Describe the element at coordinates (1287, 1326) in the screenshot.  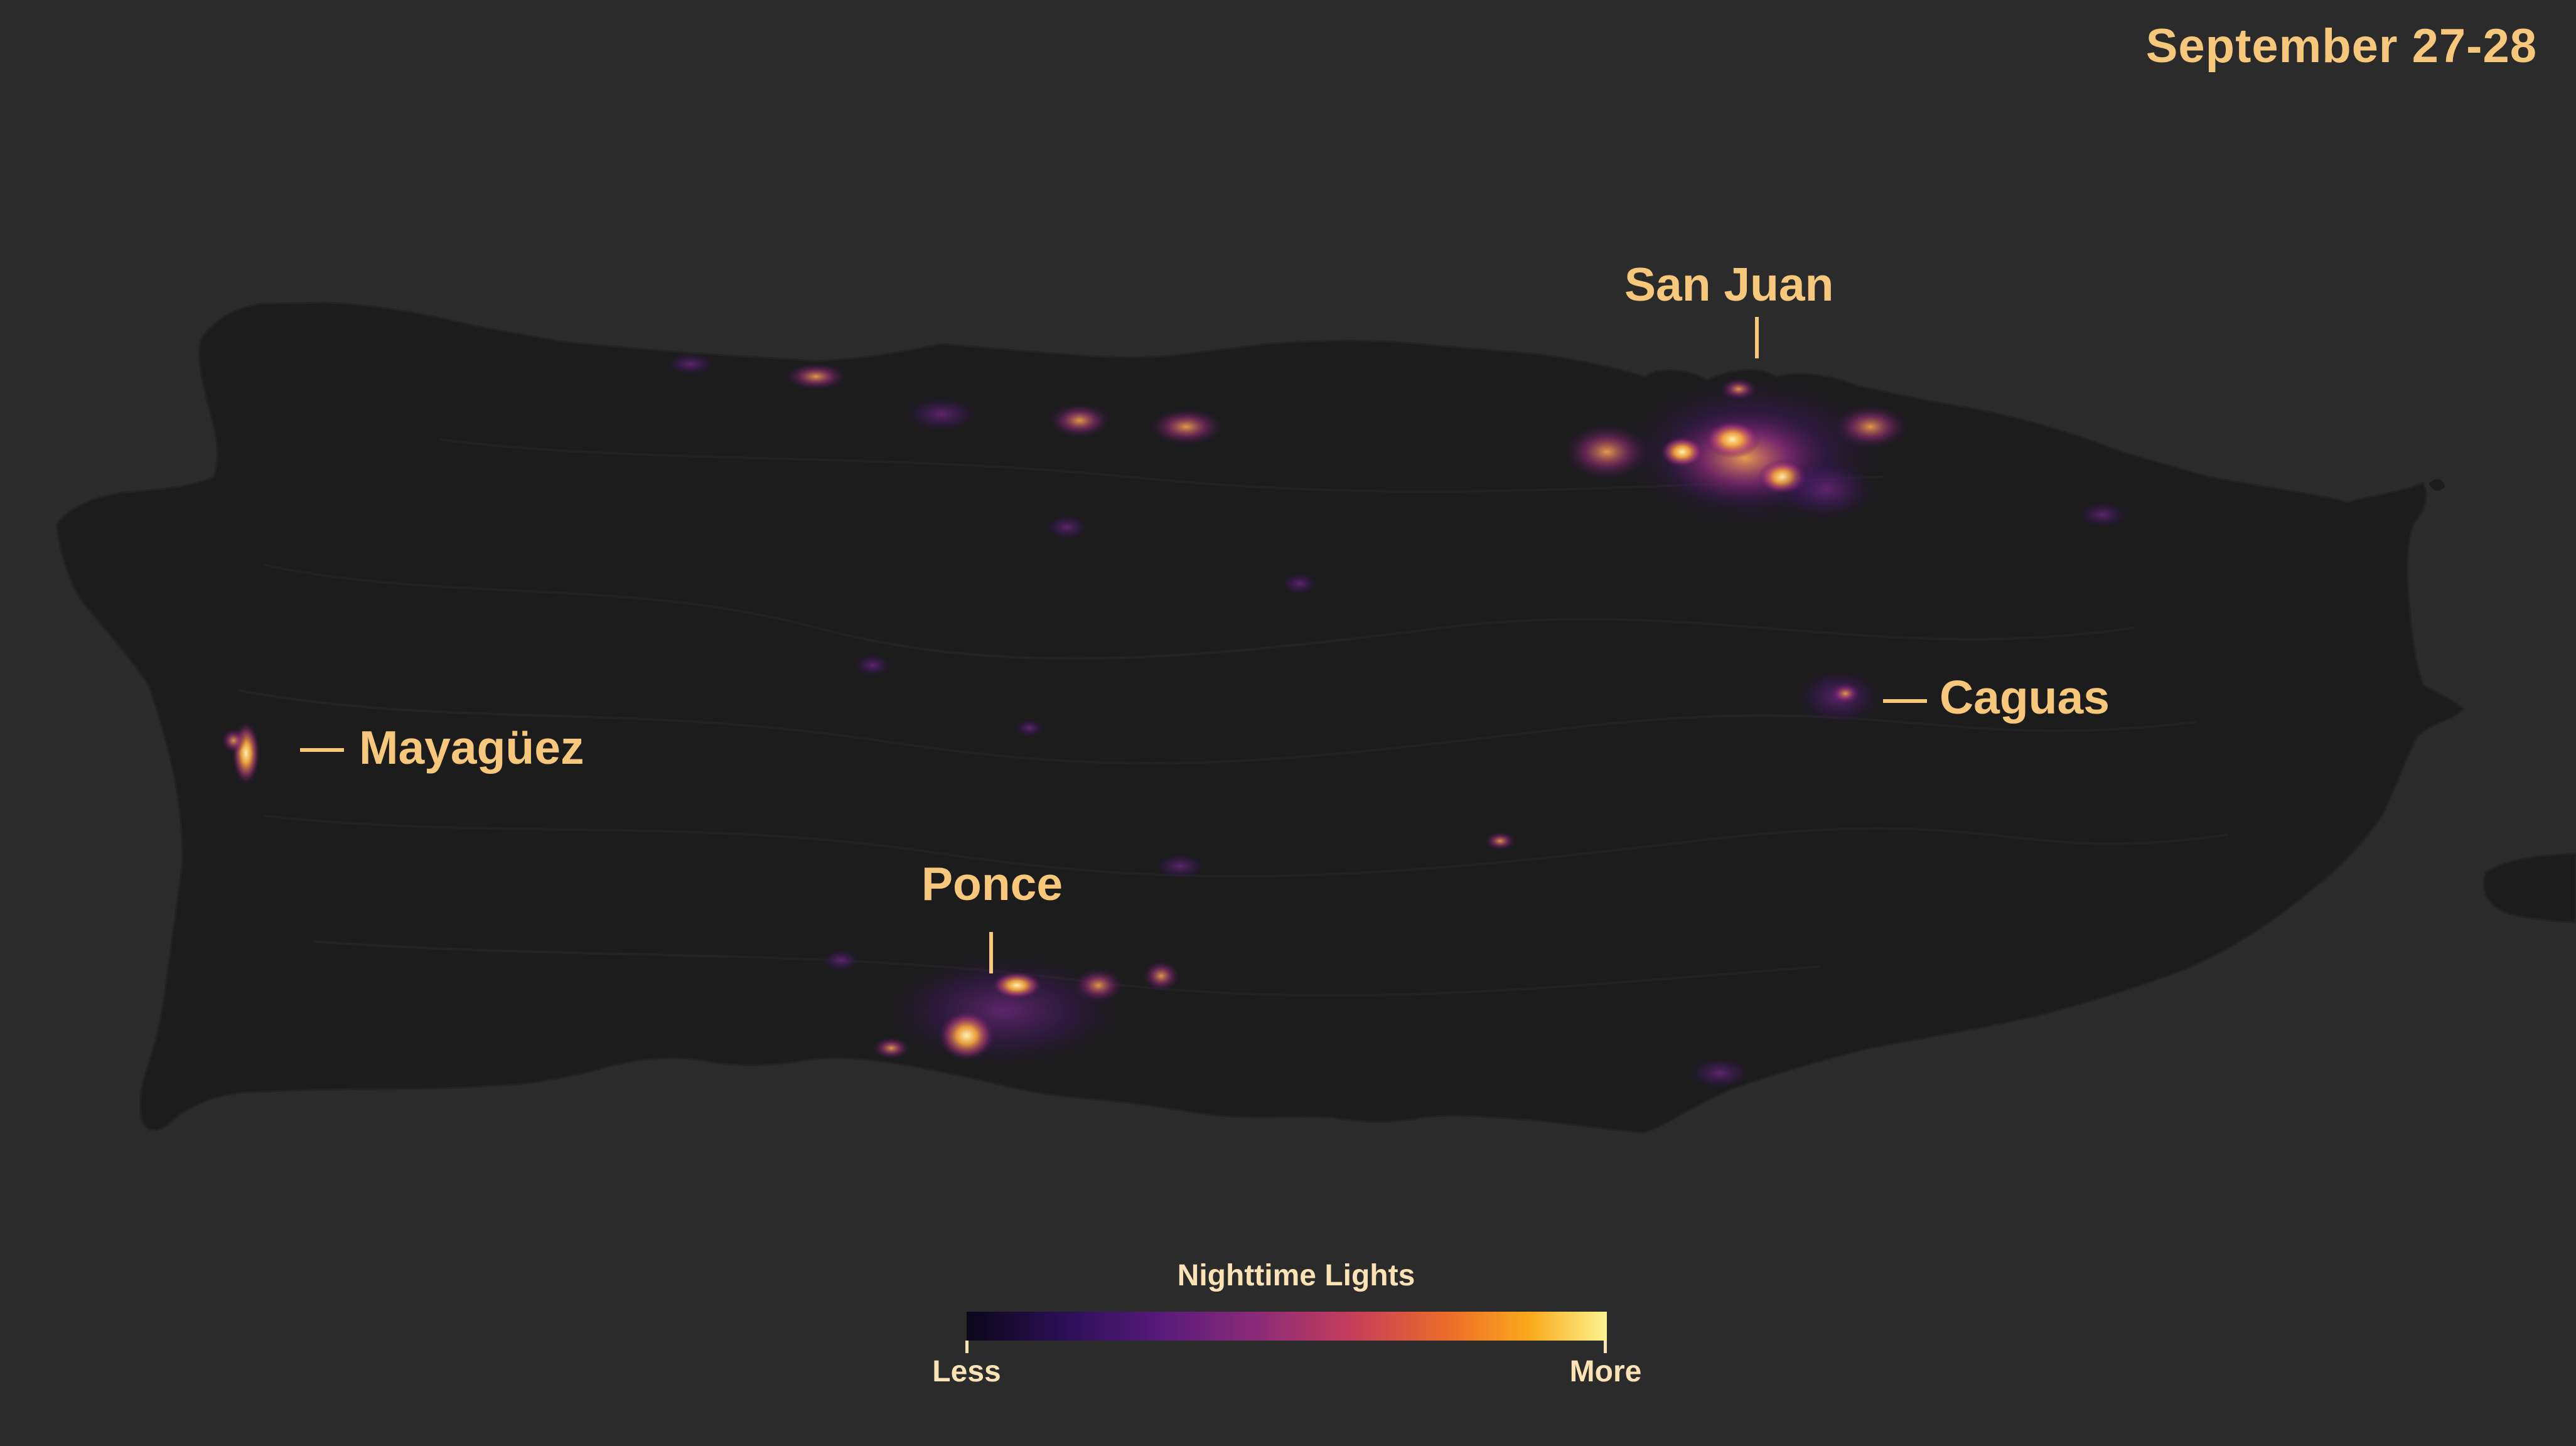
I see `legend-color-ramp` at that location.